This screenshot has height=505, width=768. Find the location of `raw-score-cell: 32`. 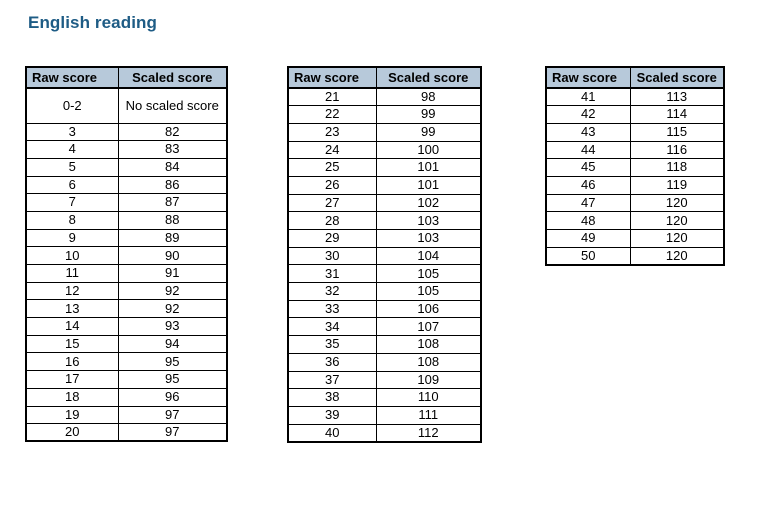

raw-score-cell: 32 is located at coordinates (332, 291).